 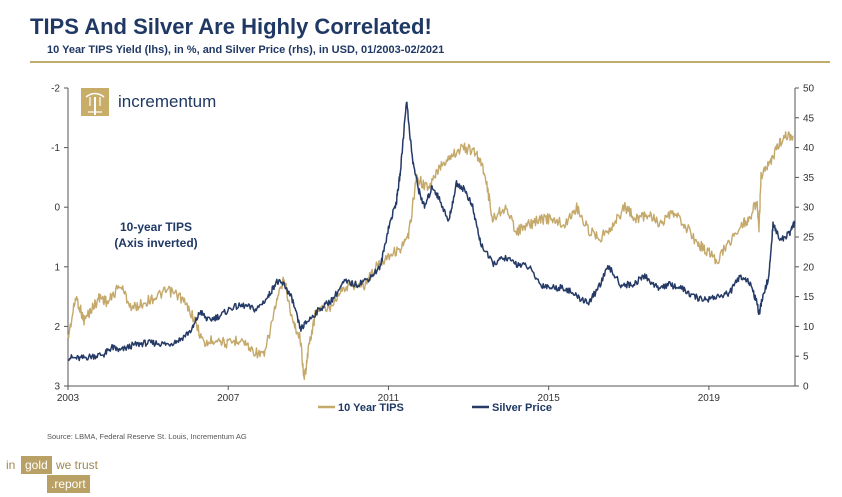 I want to click on annotation-line-2: (Axis inverted), so click(x=155, y=243).